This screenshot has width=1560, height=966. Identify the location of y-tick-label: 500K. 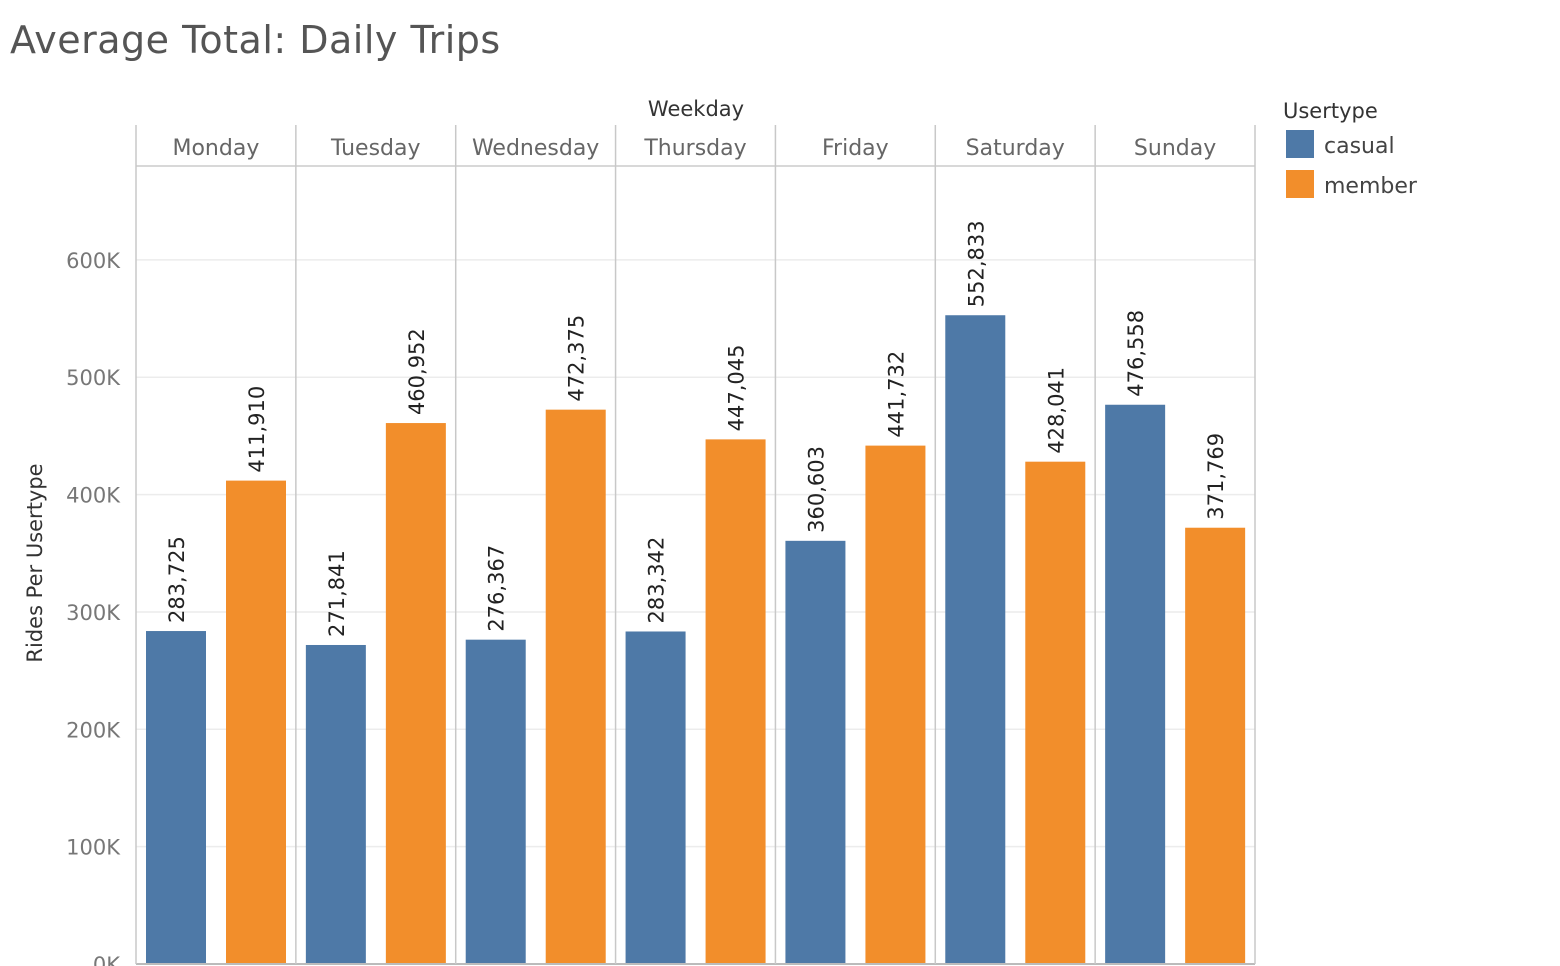
(93, 378).